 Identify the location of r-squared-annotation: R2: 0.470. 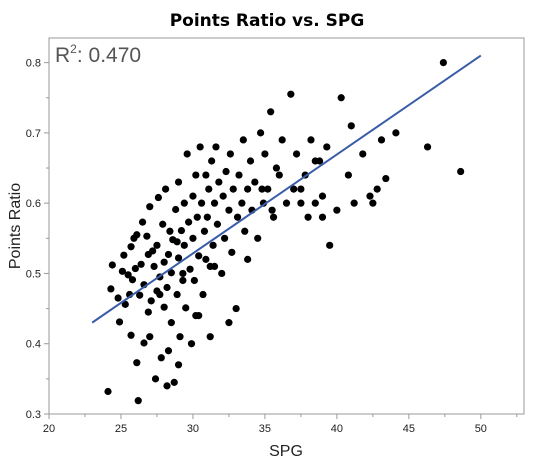
(98, 54).